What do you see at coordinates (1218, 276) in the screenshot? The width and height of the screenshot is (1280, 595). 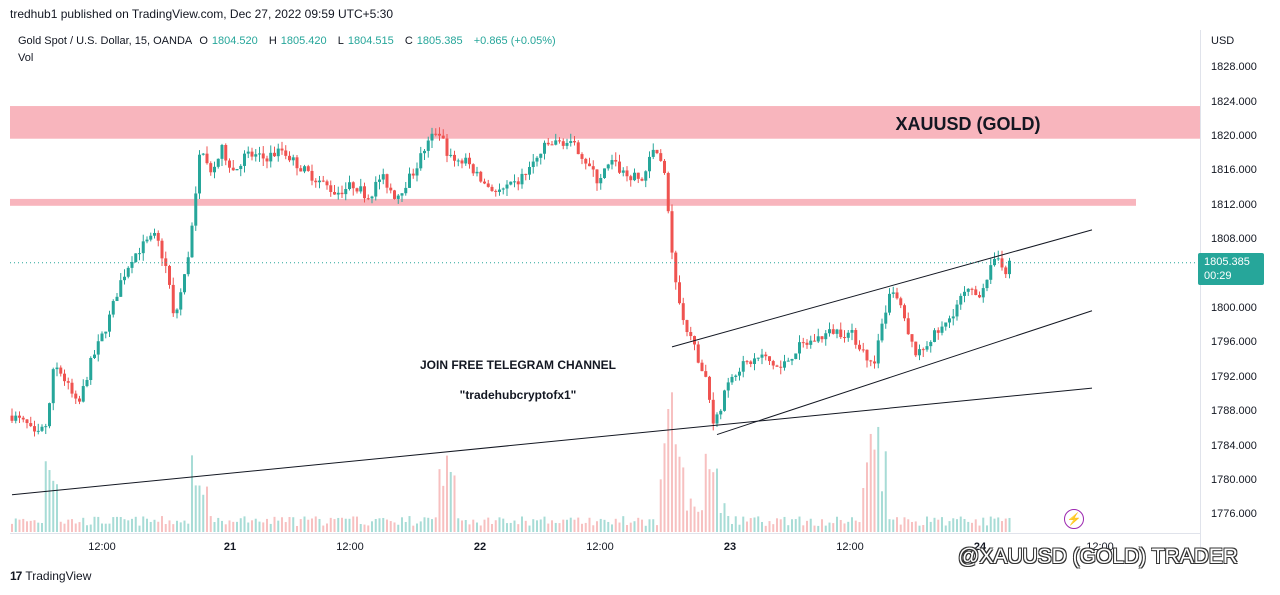 I see `bar-countdown: 00:29` at bounding box center [1218, 276].